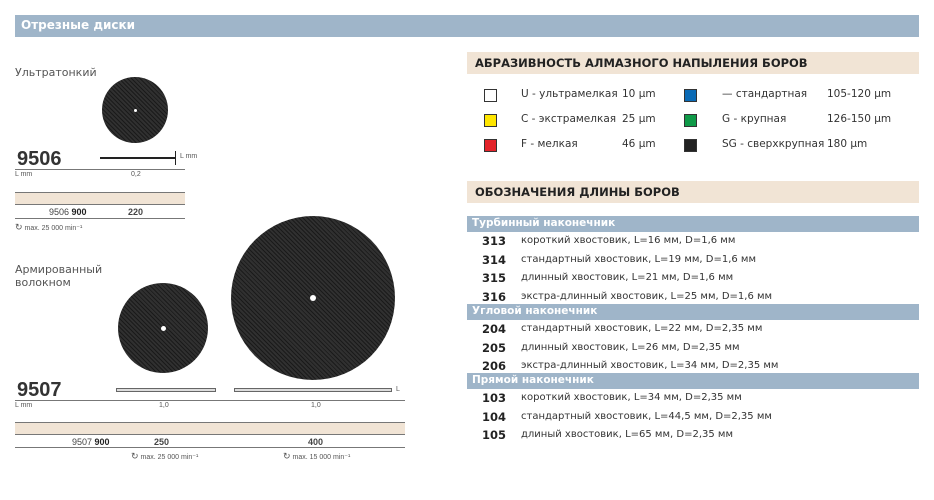 The height and width of the screenshot is (500, 934). Describe the element at coordinates (494, 416) in the screenshot. I see `bur-code: 104` at that location.